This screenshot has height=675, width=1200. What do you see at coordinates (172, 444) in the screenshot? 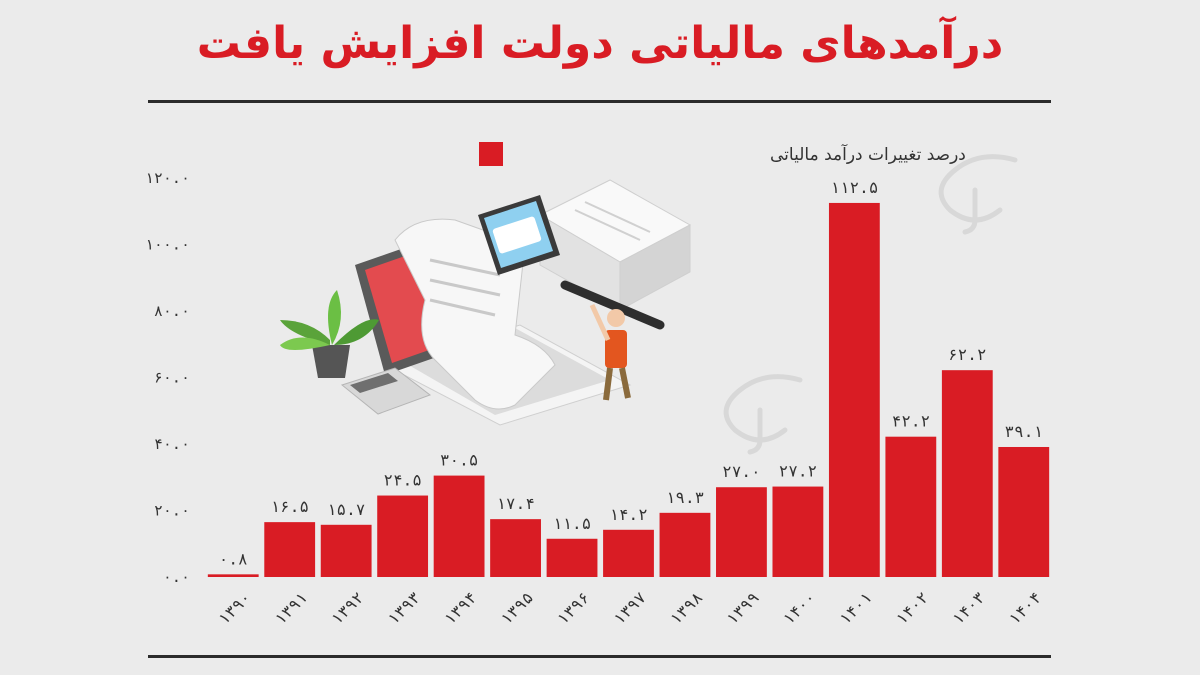
I see `y-tick-label: ۴۰.۰` at bounding box center [172, 444].